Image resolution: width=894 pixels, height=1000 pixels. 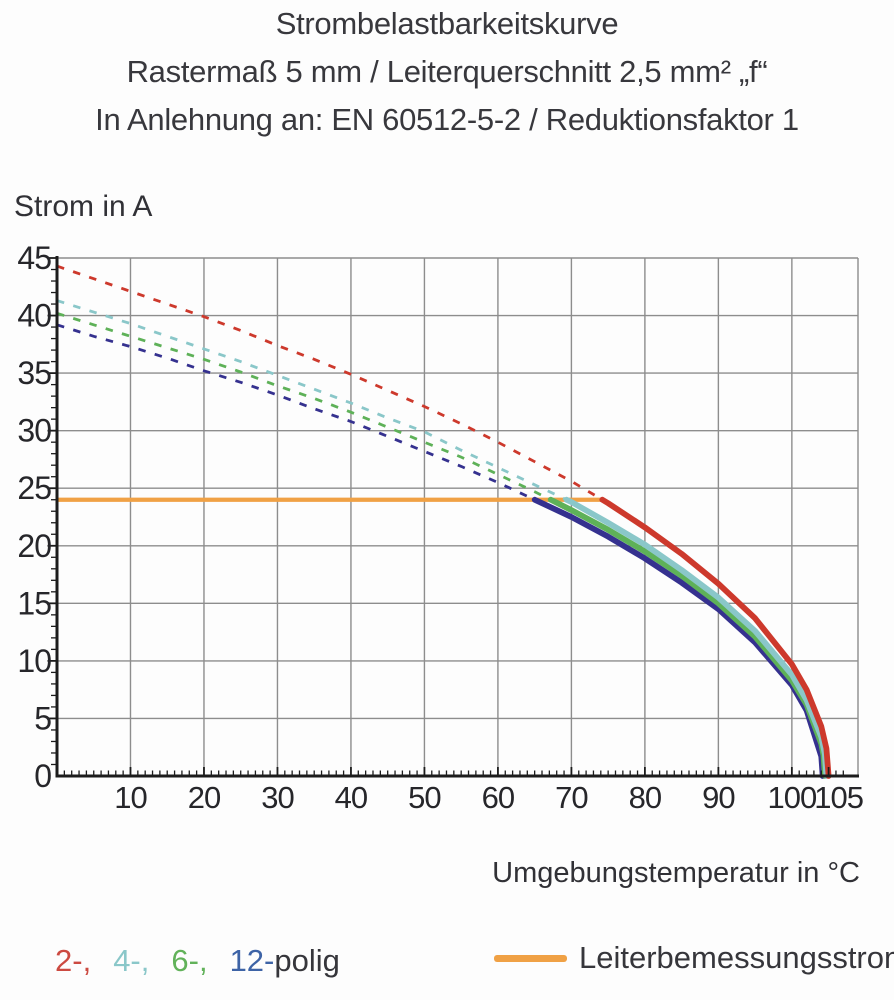 What do you see at coordinates (252, 960) in the screenshot?
I see `legend-12-number: 12-` at bounding box center [252, 960].